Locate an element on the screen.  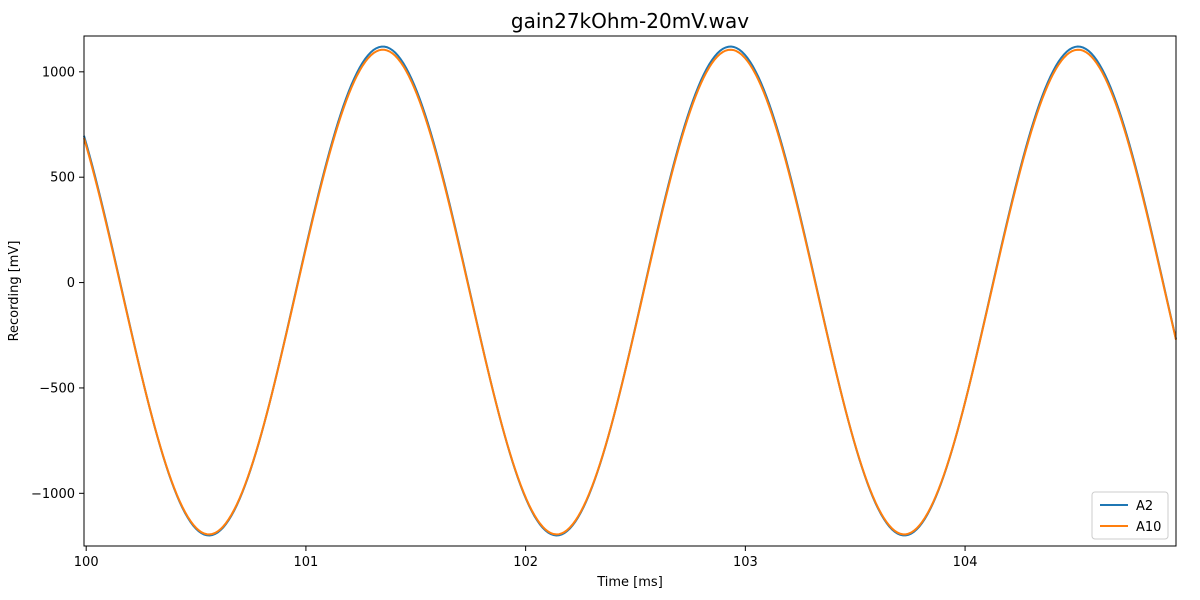
x-tick-label: 100 is located at coordinates (86, 562).